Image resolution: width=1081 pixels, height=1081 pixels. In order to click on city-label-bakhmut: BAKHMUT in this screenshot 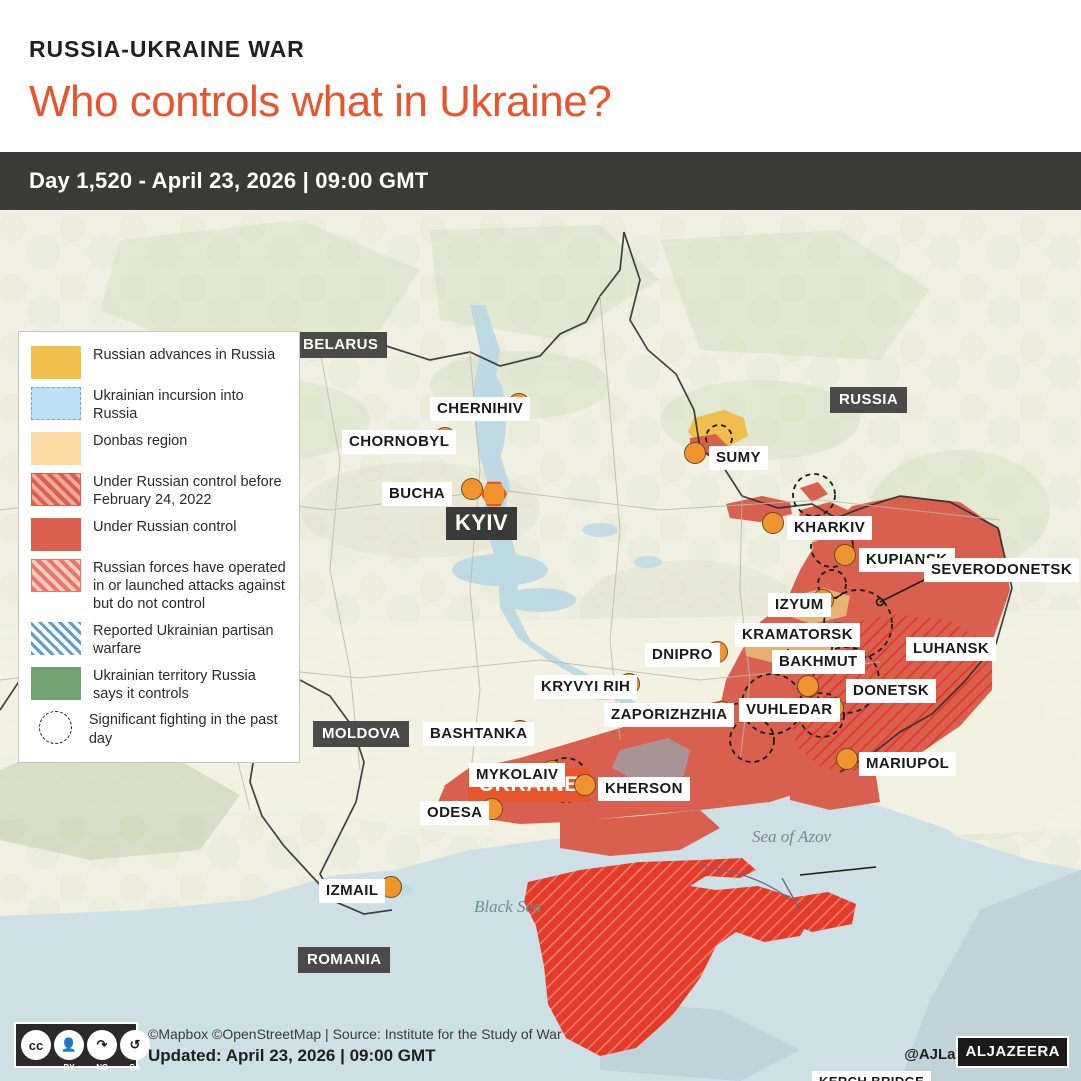, I will do `click(818, 662)`.